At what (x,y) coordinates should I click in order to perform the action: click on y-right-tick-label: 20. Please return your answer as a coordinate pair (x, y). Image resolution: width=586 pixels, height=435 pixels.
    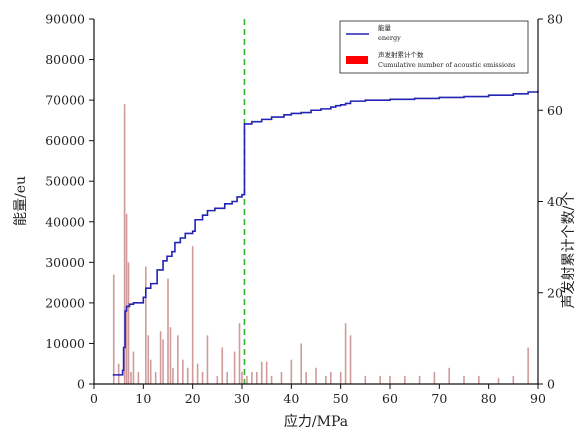
    Looking at the image, I should click on (555, 292).